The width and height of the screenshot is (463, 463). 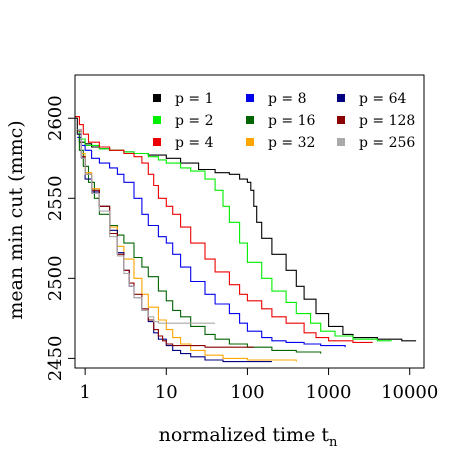 I want to click on x-axis-title-main: normalized time t, so click(x=244, y=435).